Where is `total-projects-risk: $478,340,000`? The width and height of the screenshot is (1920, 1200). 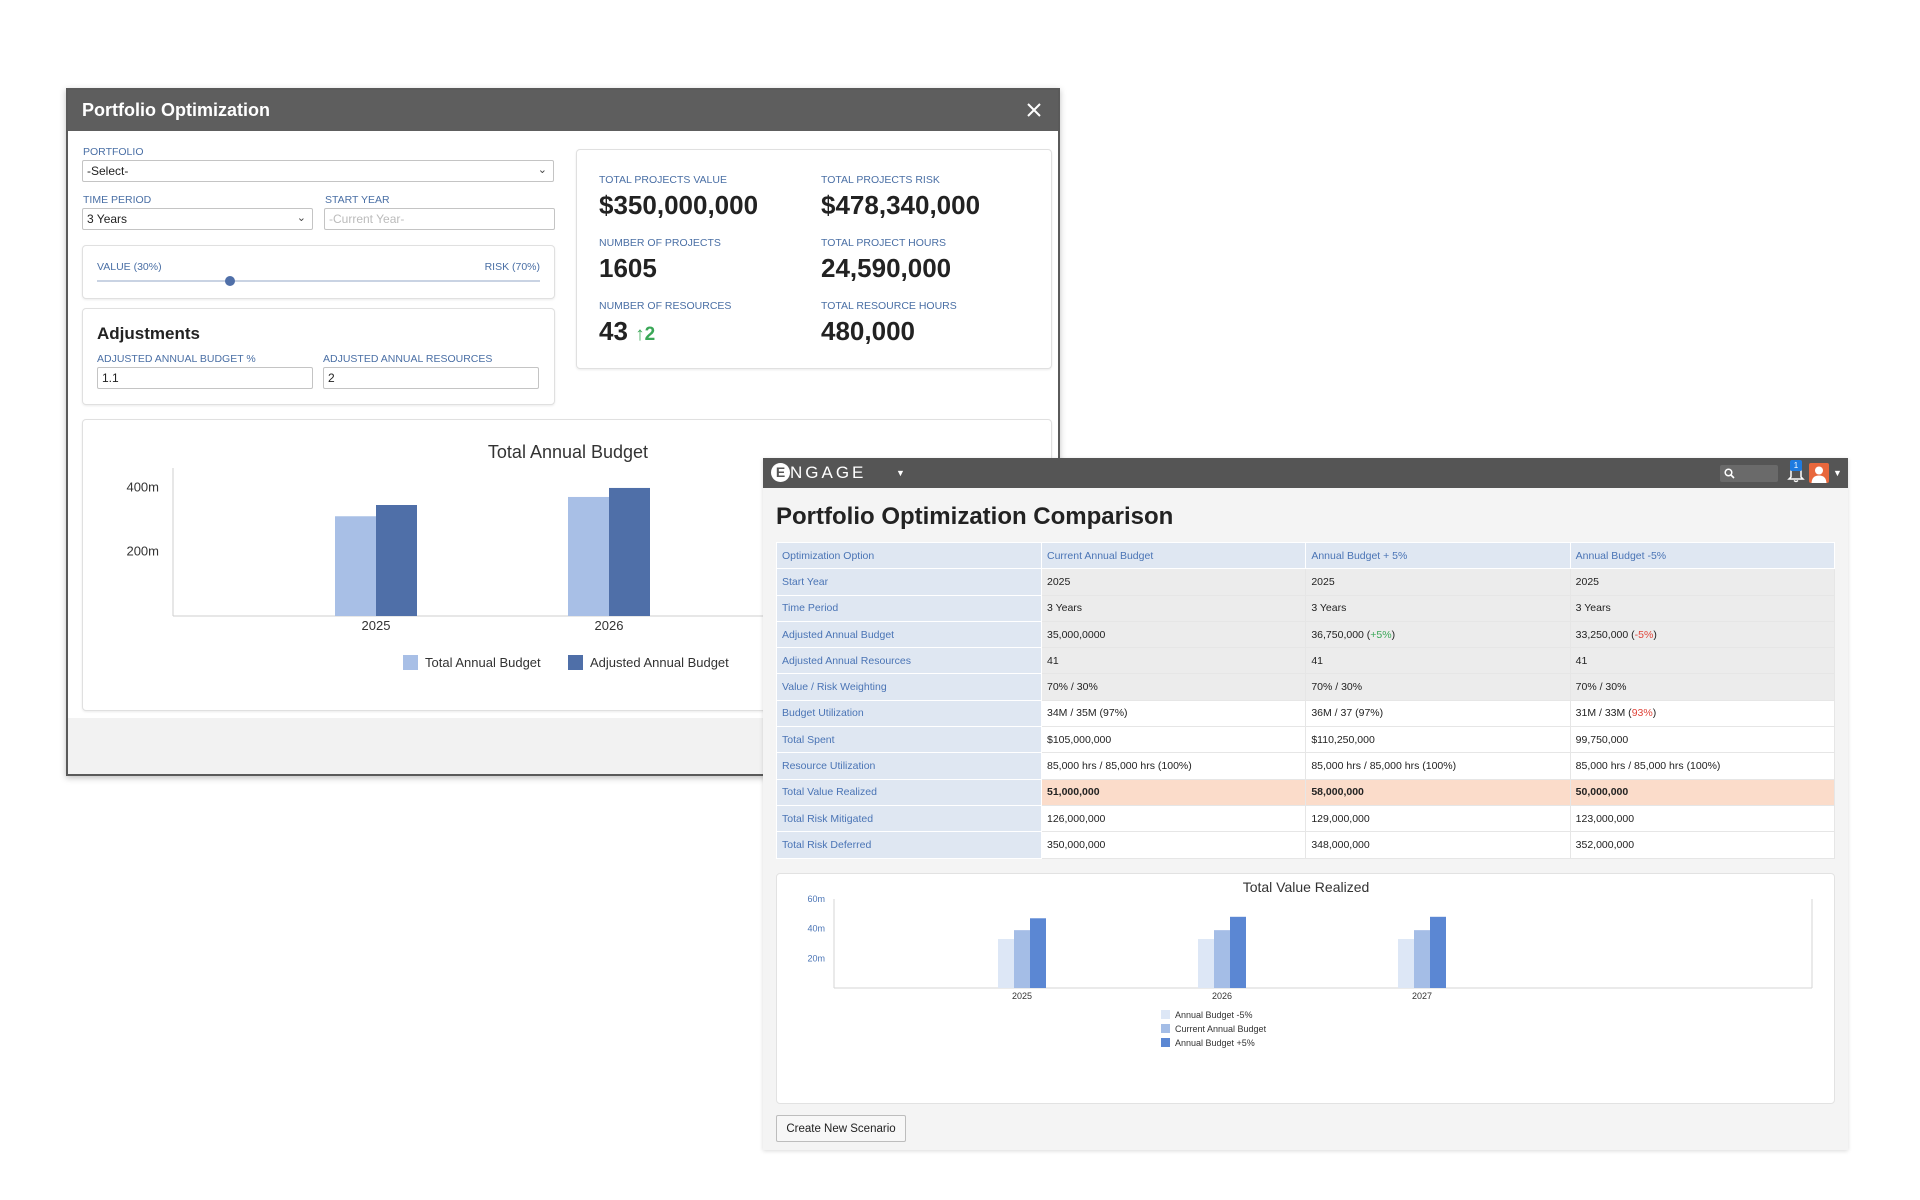 total-projects-risk: $478,340,000 is located at coordinates (901, 205).